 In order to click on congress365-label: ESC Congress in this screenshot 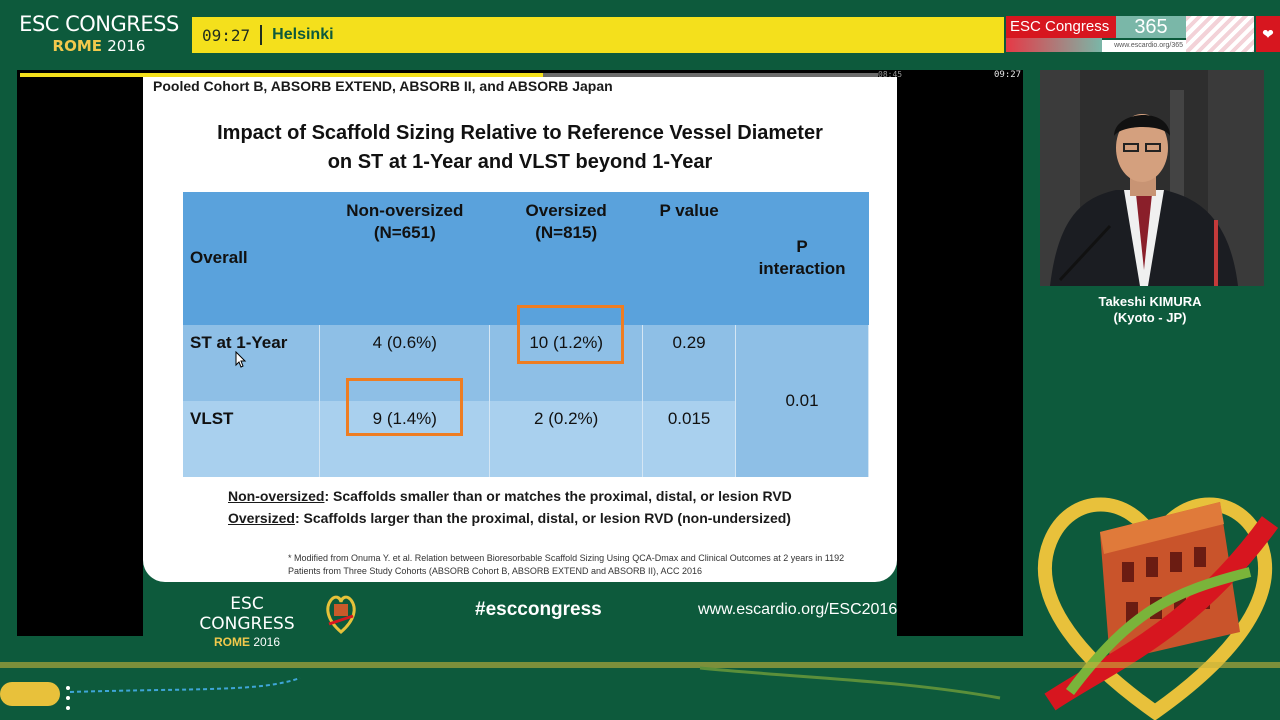, I will do `click(1061, 27)`.